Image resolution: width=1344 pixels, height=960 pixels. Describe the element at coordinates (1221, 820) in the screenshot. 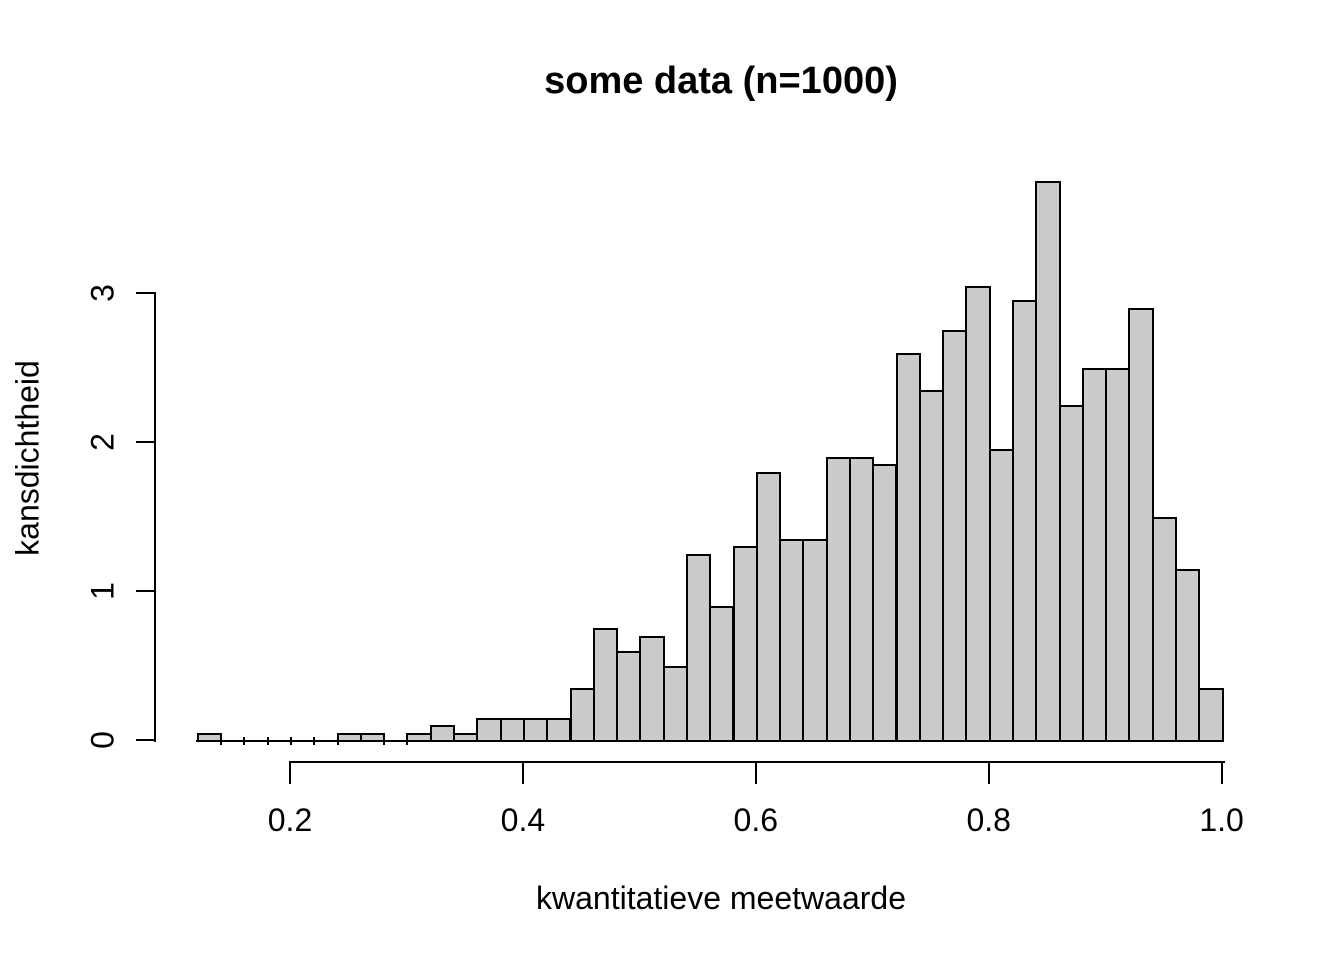

I see `x-tick-label: 1.0` at that location.